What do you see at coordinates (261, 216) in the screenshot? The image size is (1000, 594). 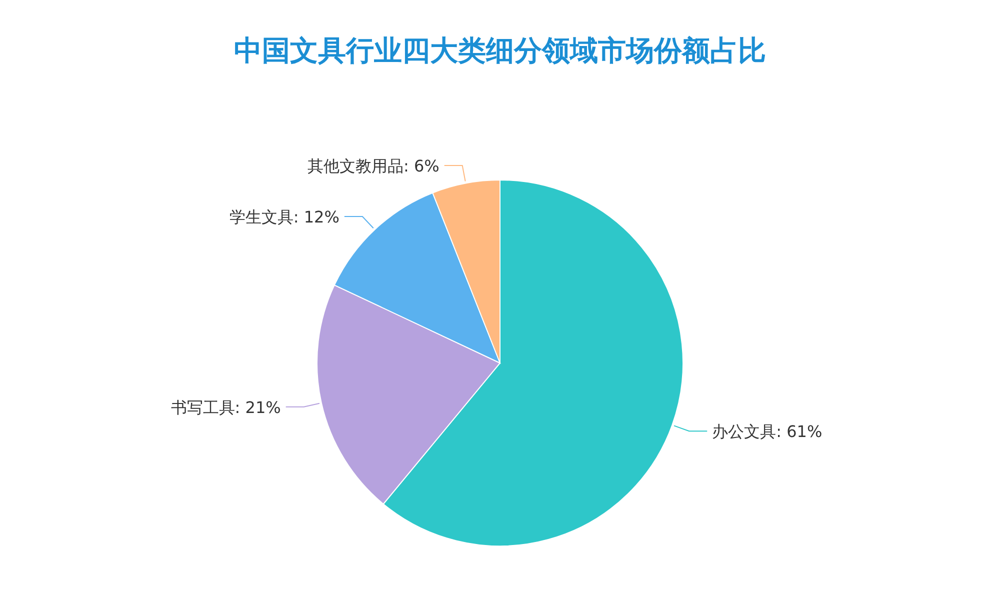 I see `slice-label: 学生文具` at bounding box center [261, 216].